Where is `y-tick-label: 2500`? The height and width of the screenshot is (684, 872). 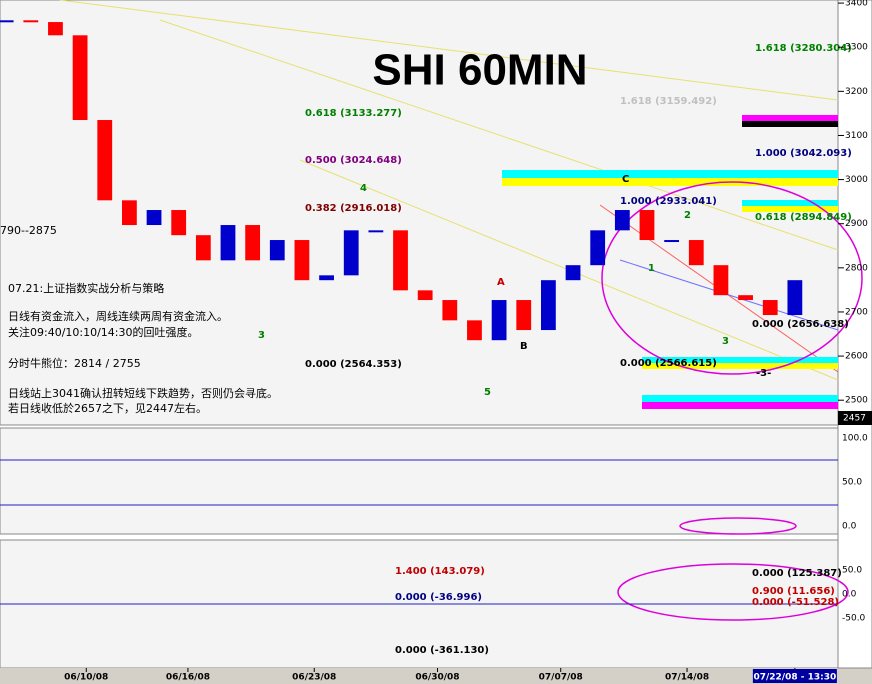 y-tick-label: 2500 is located at coordinates (856, 401).